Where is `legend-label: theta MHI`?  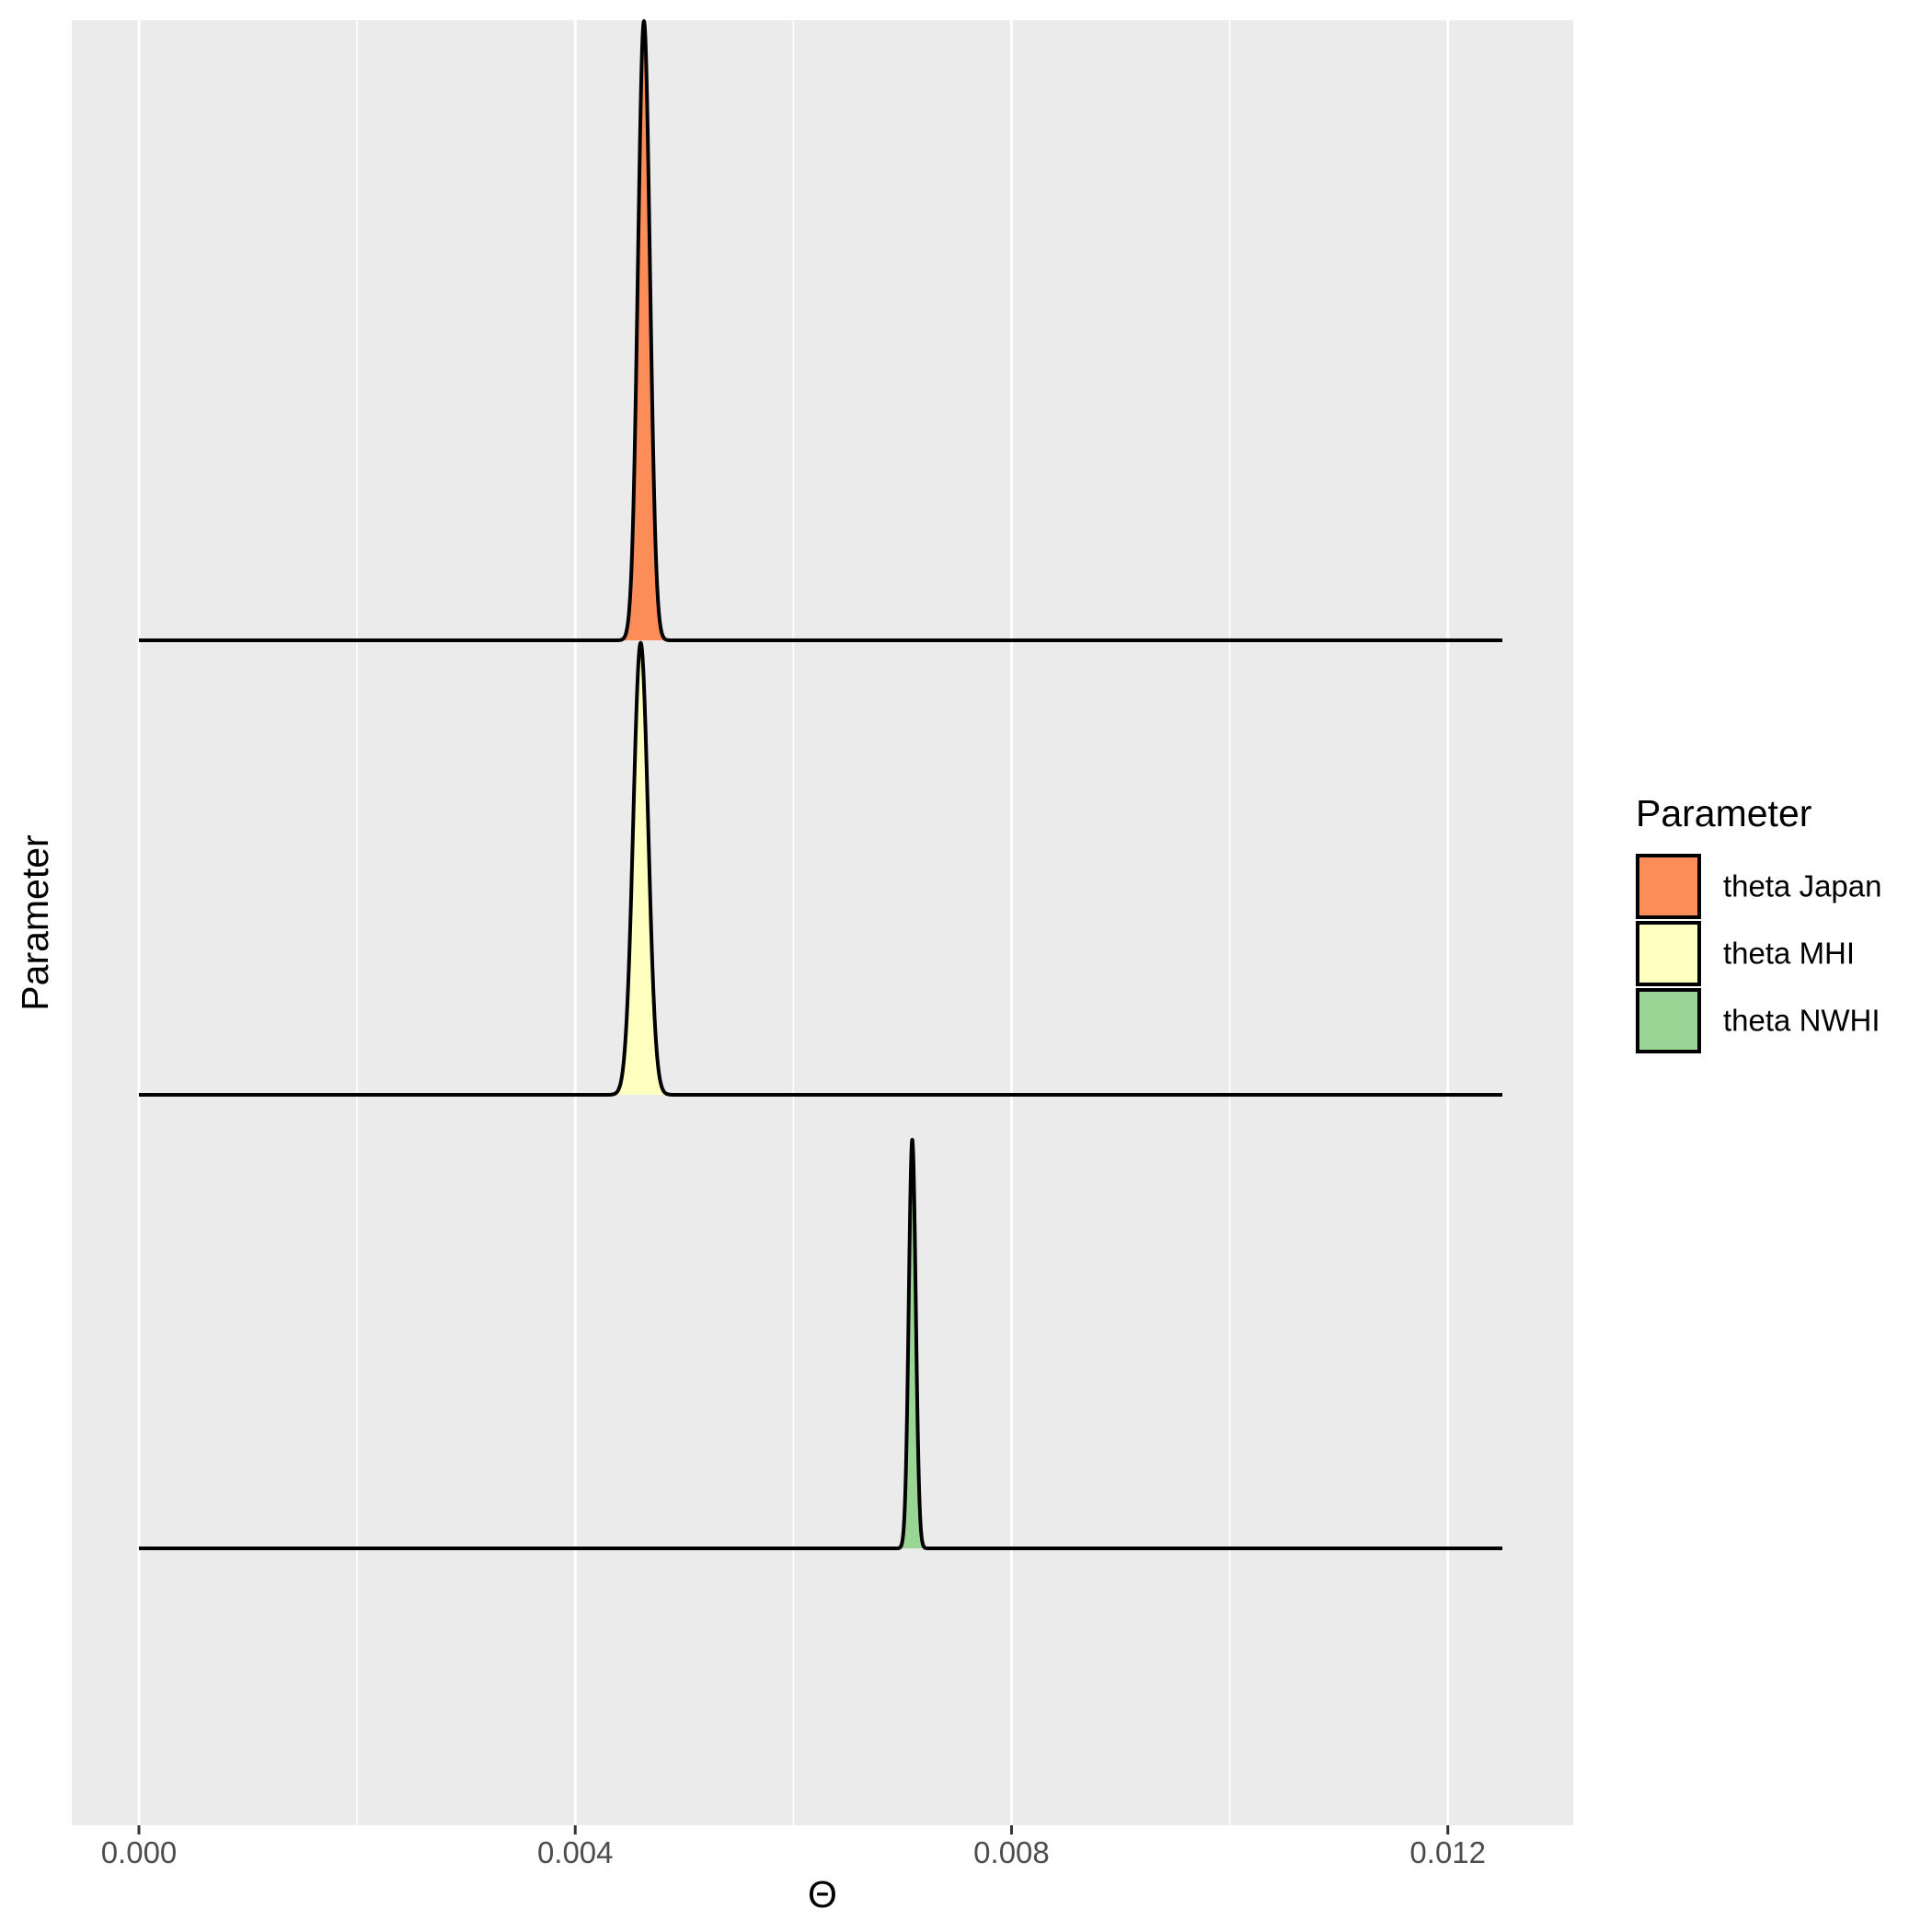 legend-label: theta MHI is located at coordinates (1789, 954).